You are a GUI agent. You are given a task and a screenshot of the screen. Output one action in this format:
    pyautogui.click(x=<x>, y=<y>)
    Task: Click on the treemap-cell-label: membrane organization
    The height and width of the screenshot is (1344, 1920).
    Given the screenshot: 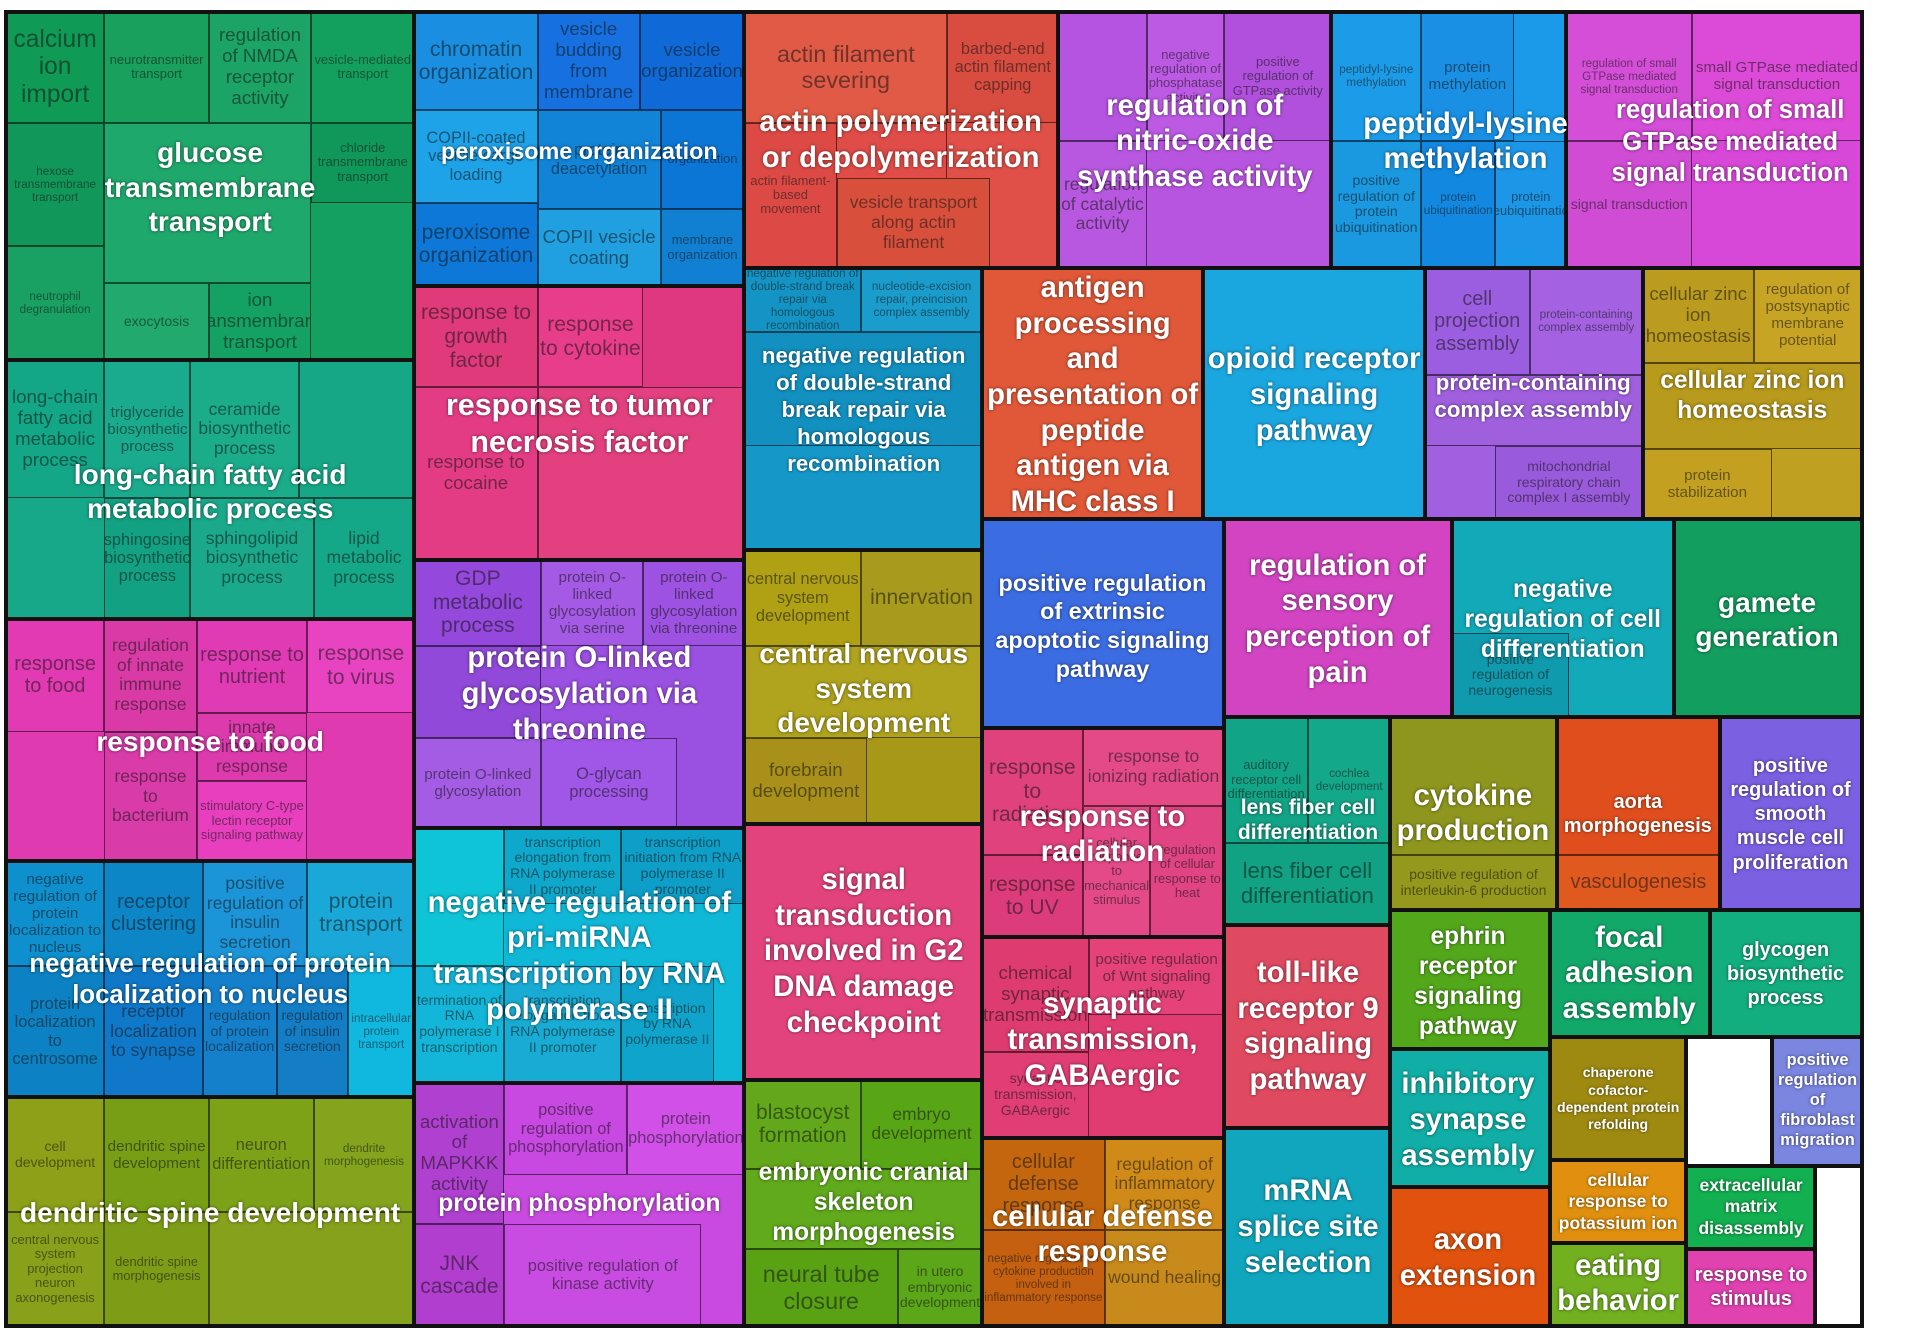 What is the action you would take?
    pyautogui.click(x=702, y=247)
    